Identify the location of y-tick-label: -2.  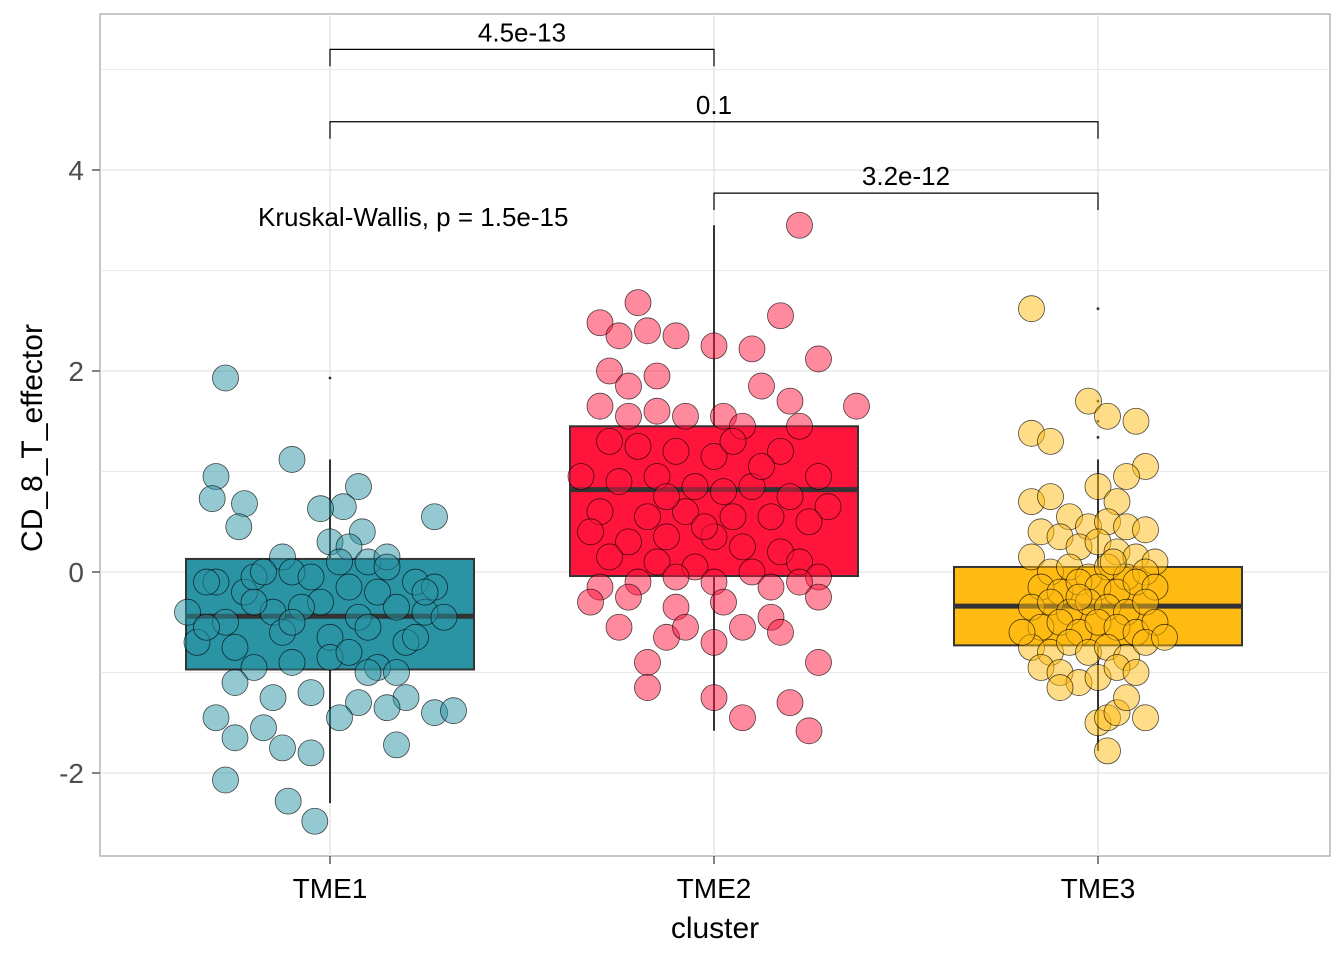
(71, 773).